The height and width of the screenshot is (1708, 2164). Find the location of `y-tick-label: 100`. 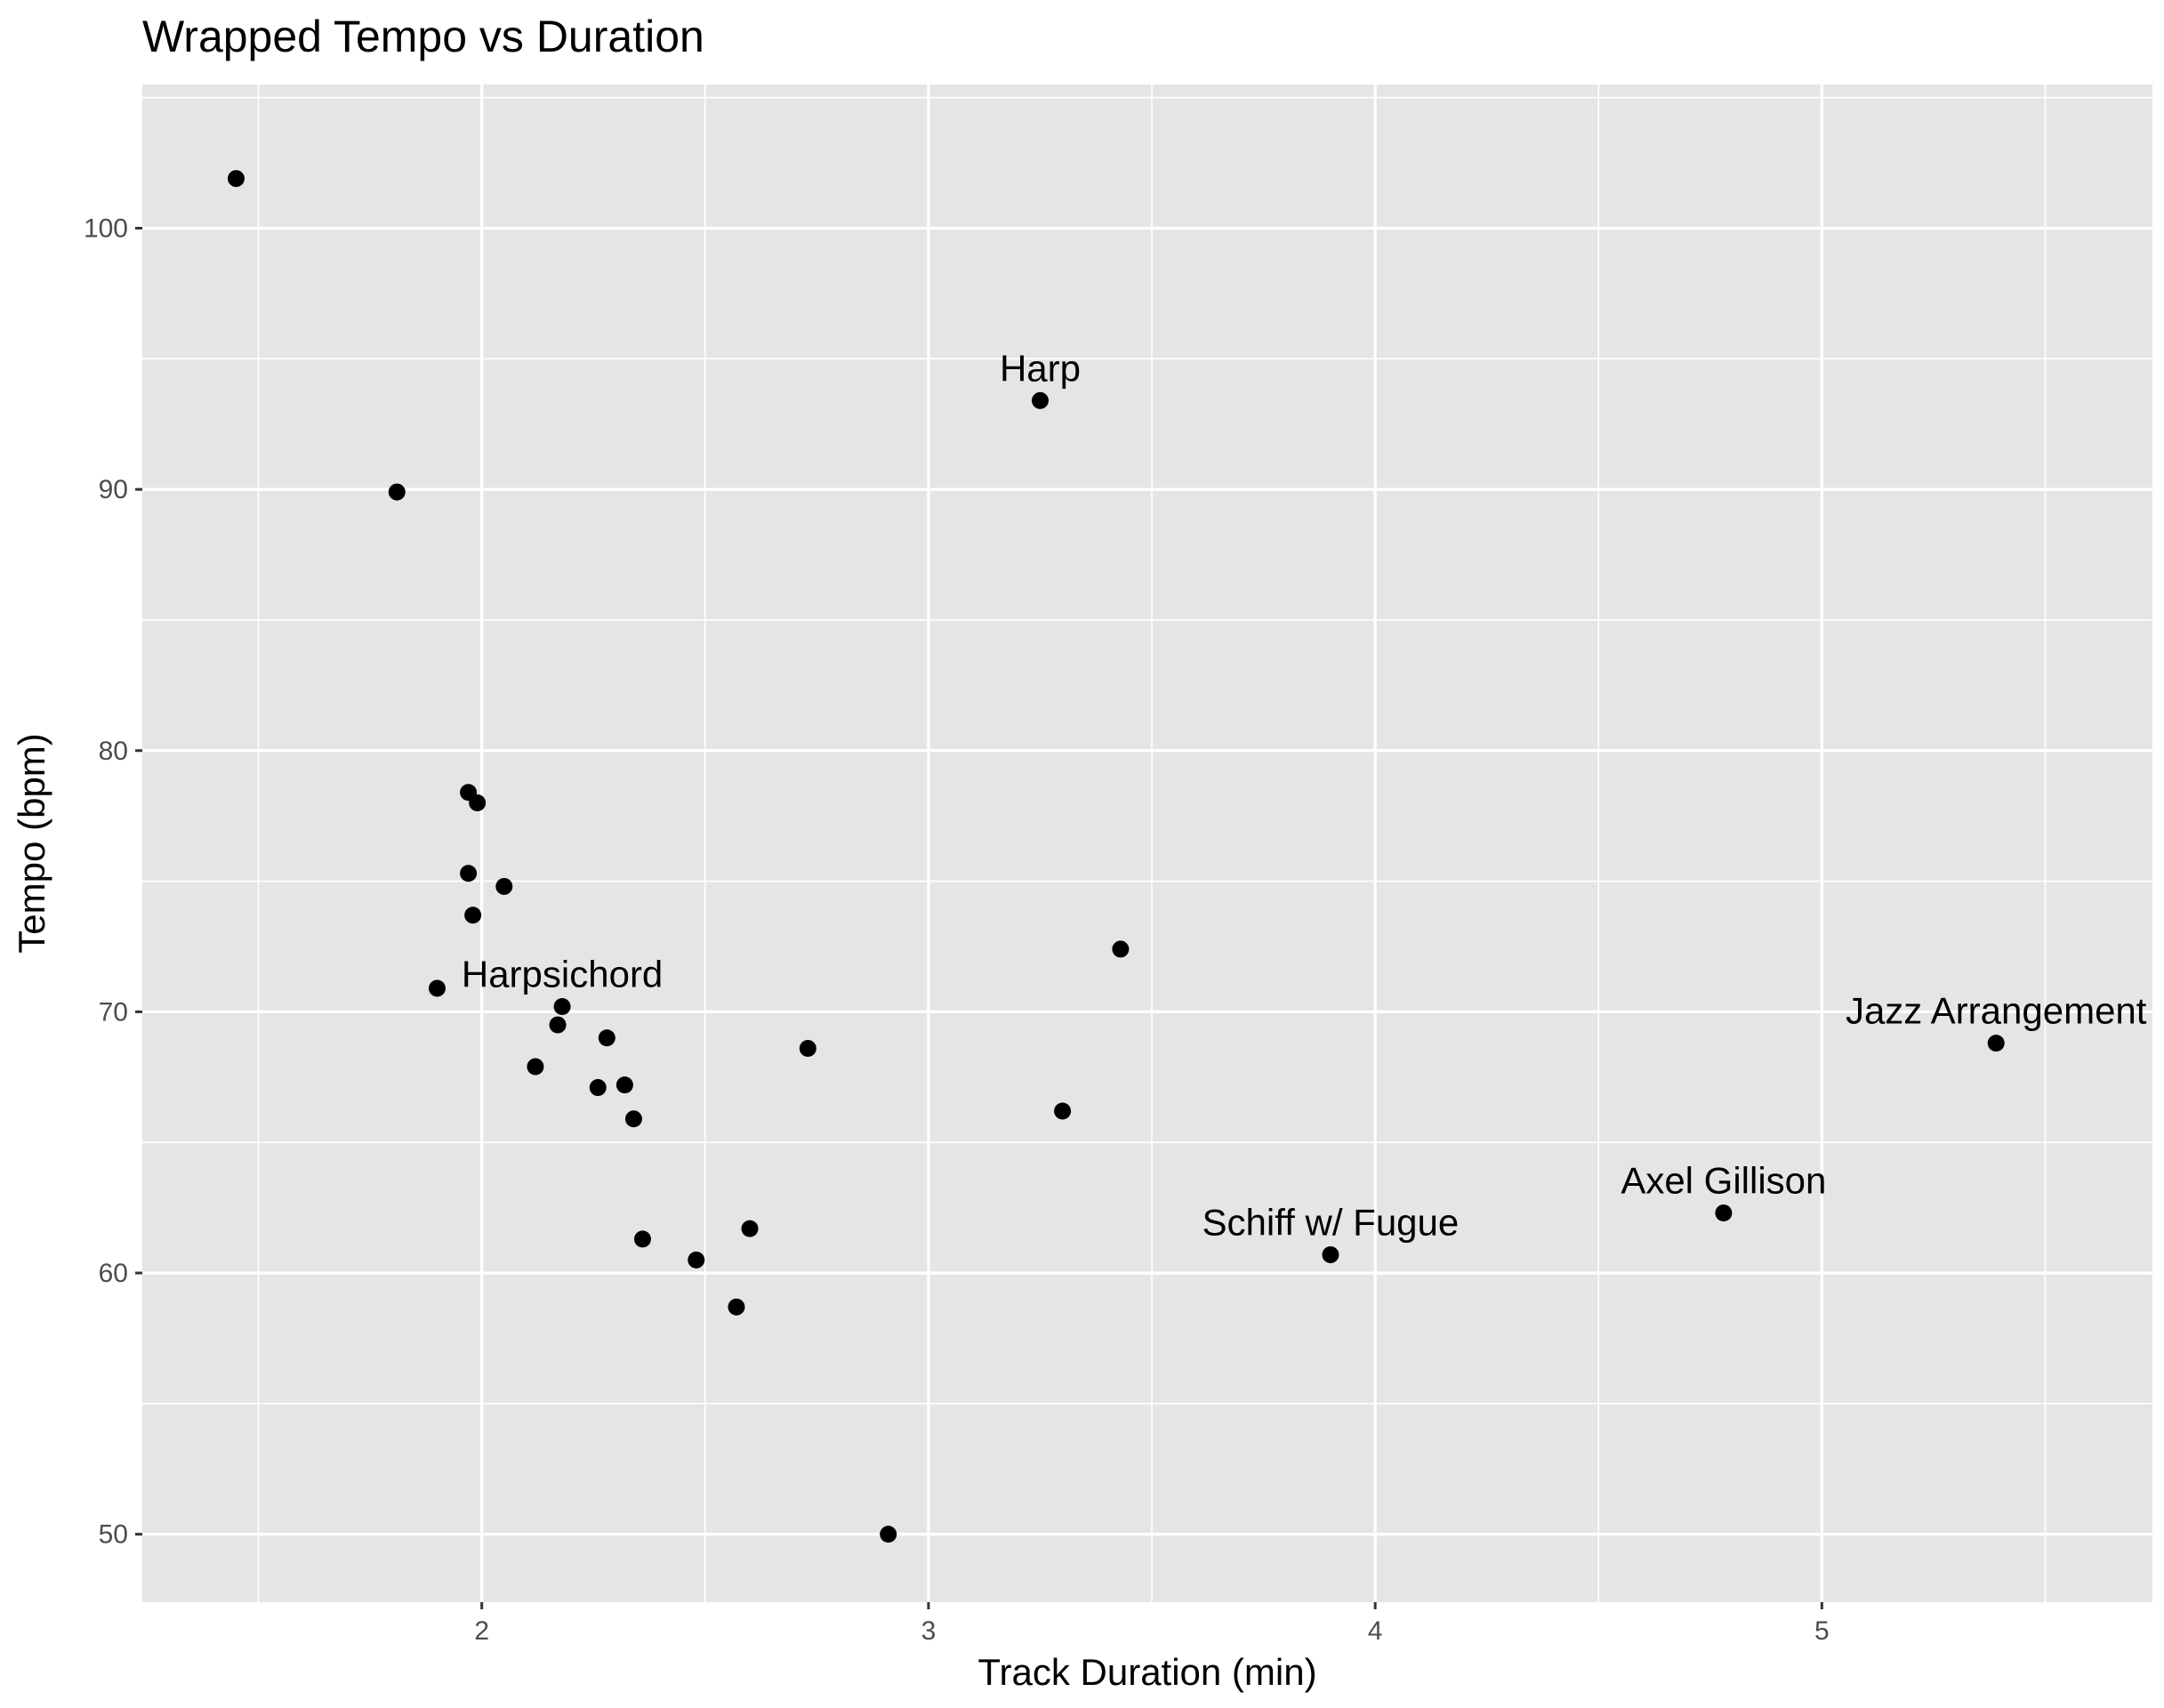

y-tick-label: 100 is located at coordinates (106, 228).